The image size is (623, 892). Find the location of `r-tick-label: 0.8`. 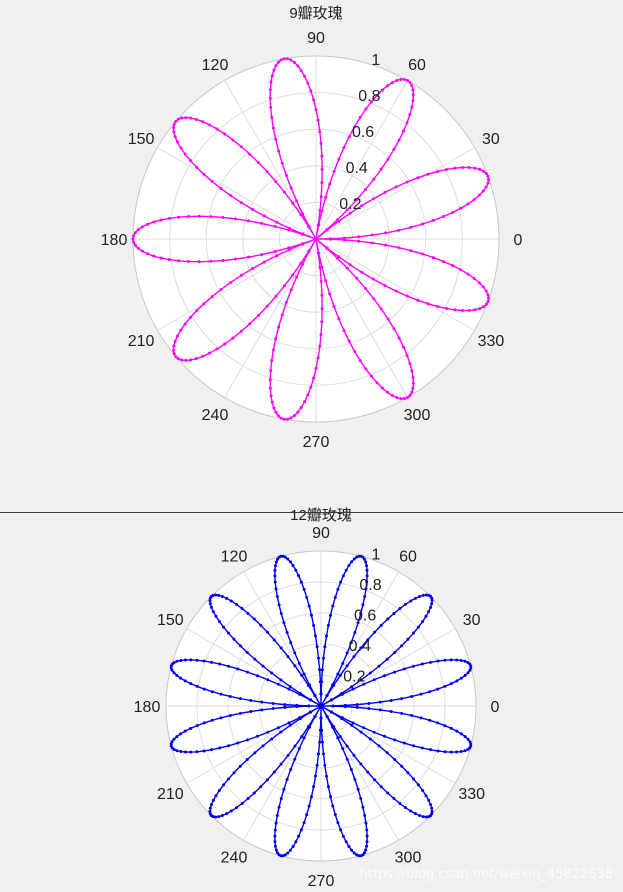

r-tick-label: 0.8 is located at coordinates (370, 585).